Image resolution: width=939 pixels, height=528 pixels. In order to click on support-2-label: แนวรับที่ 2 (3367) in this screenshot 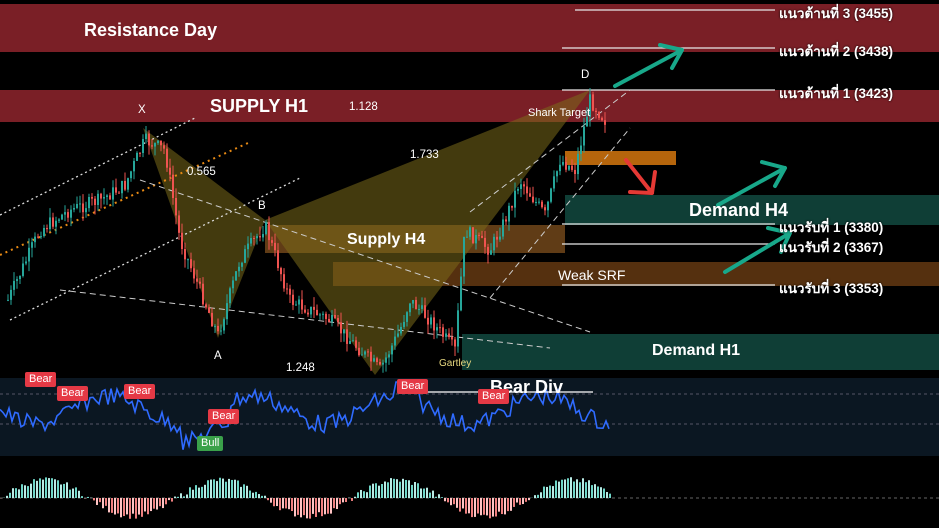, I will do `click(831, 247)`.